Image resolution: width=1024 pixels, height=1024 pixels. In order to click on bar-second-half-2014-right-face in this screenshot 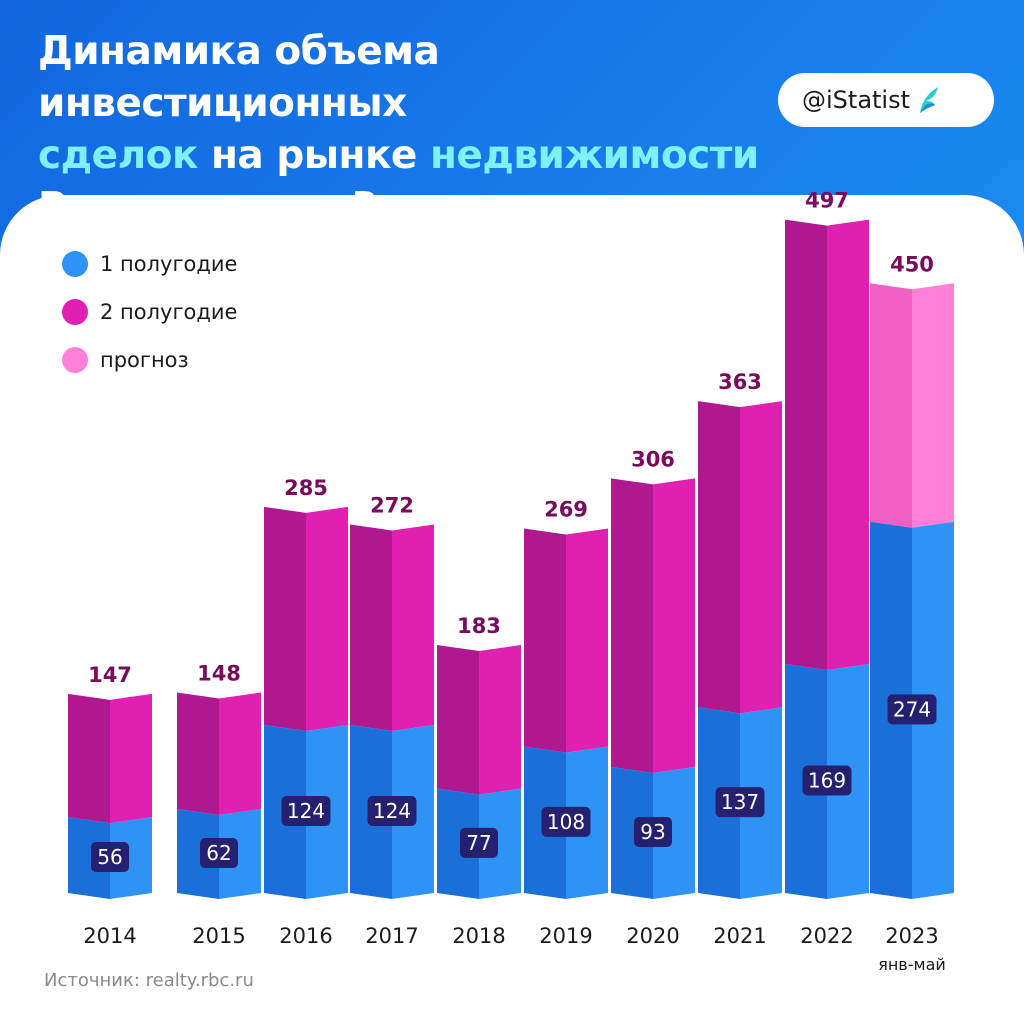, I will do `click(131, 758)`.